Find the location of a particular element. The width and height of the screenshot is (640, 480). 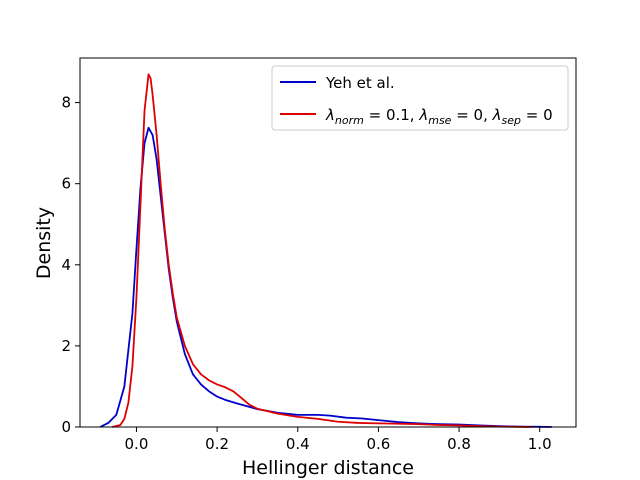

y-axis-ticks: 0 2 4 6 8 is located at coordinates (70, 265).